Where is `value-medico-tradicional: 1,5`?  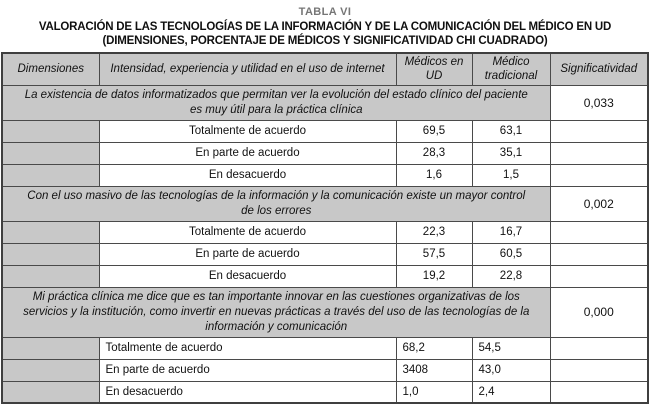
value-medico-tradicional: 1,5 is located at coordinates (511, 175).